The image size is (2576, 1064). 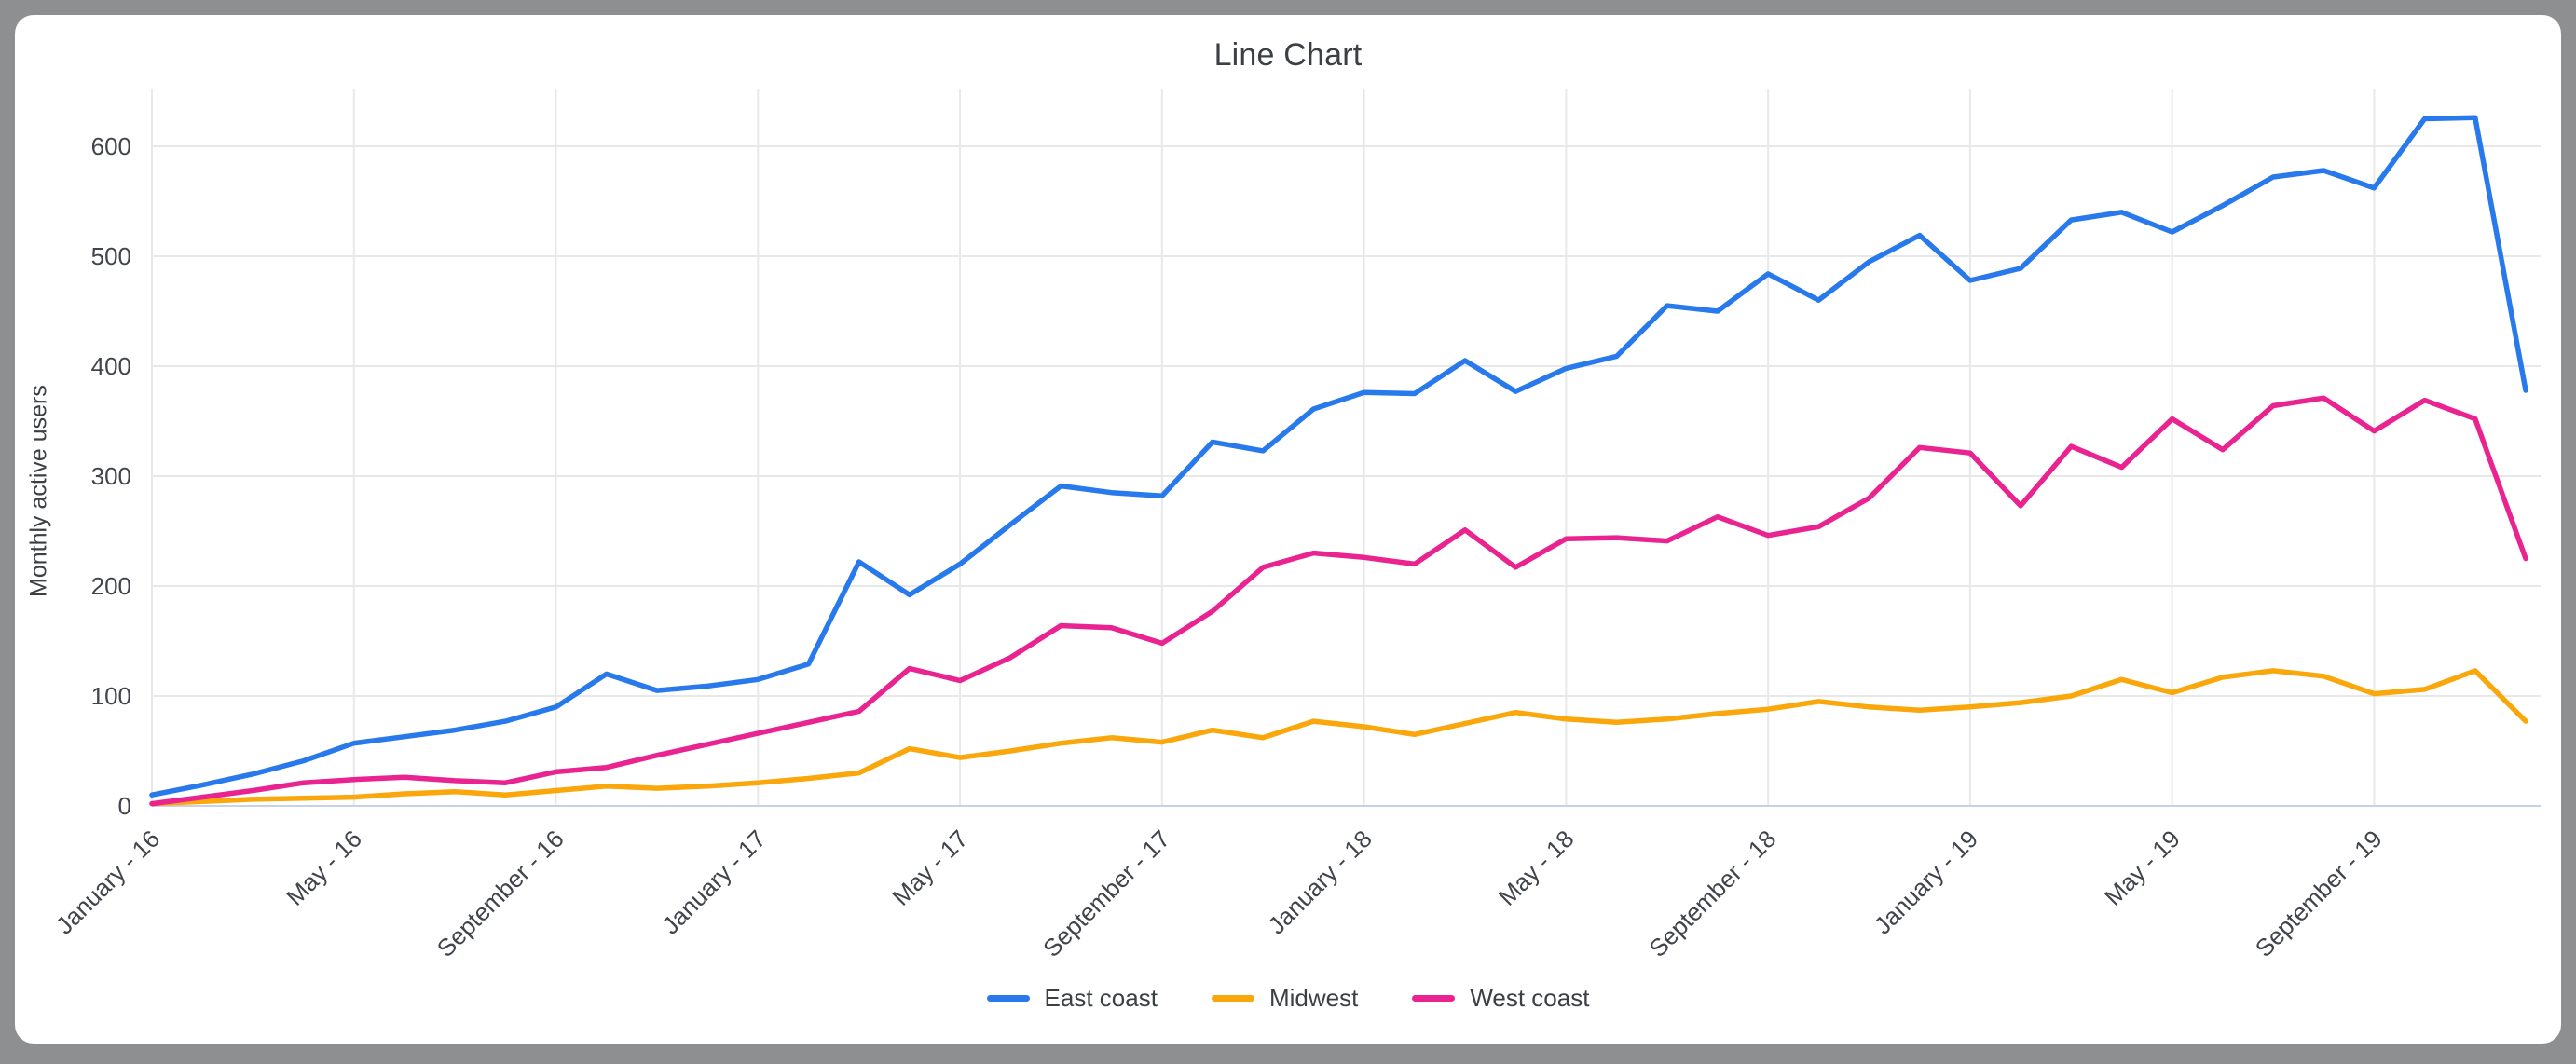 What do you see at coordinates (324, 868) in the screenshot?
I see `x-tick-label: May - 16` at bounding box center [324, 868].